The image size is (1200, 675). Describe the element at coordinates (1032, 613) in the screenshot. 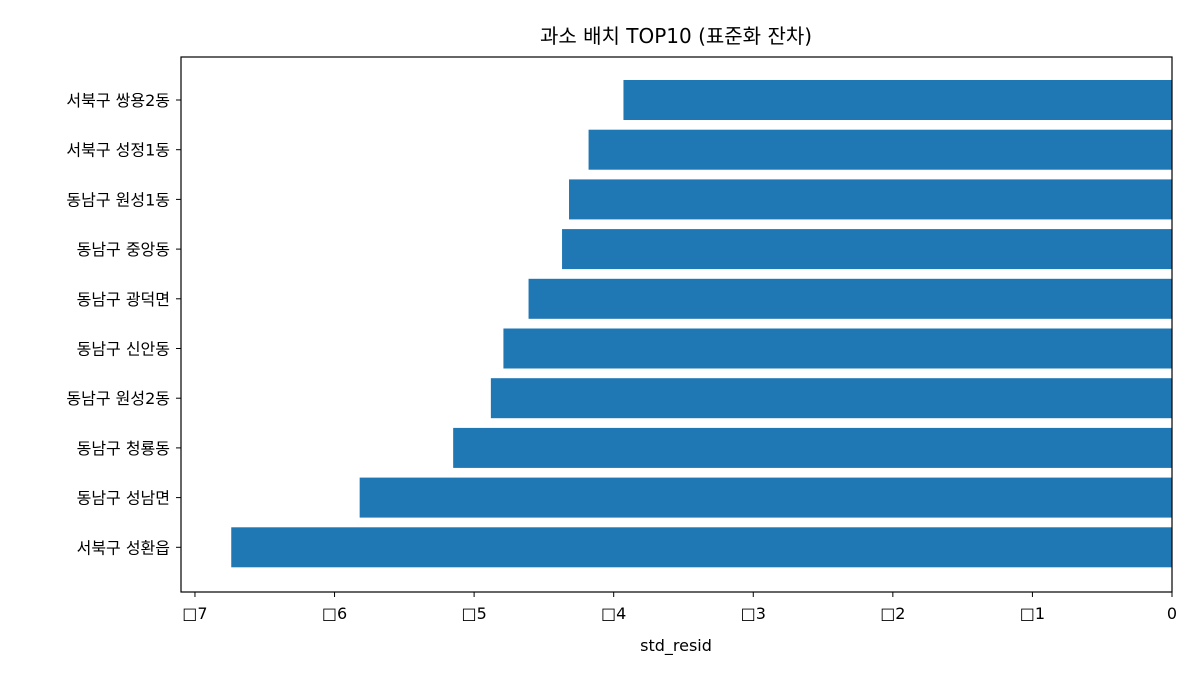

I see `x-tick-label-7: □1` at that location.